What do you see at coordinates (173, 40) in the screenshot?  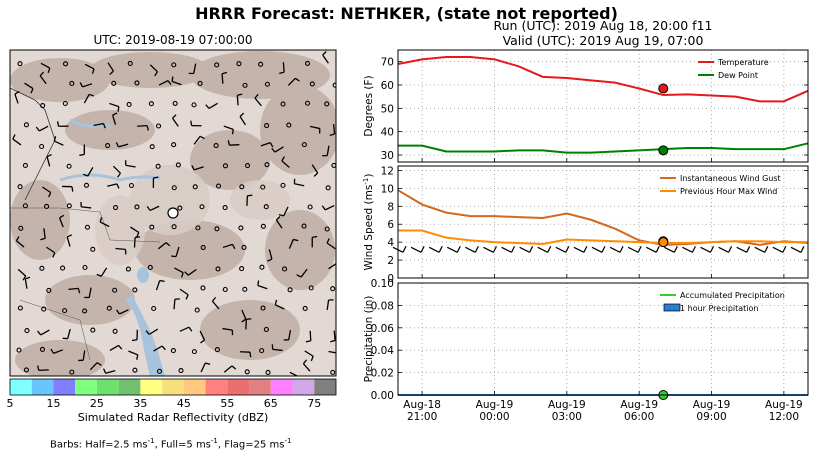 I see `map-title: UTC: 2019-08-19 07:00:00` at bounding box center [173, 40].